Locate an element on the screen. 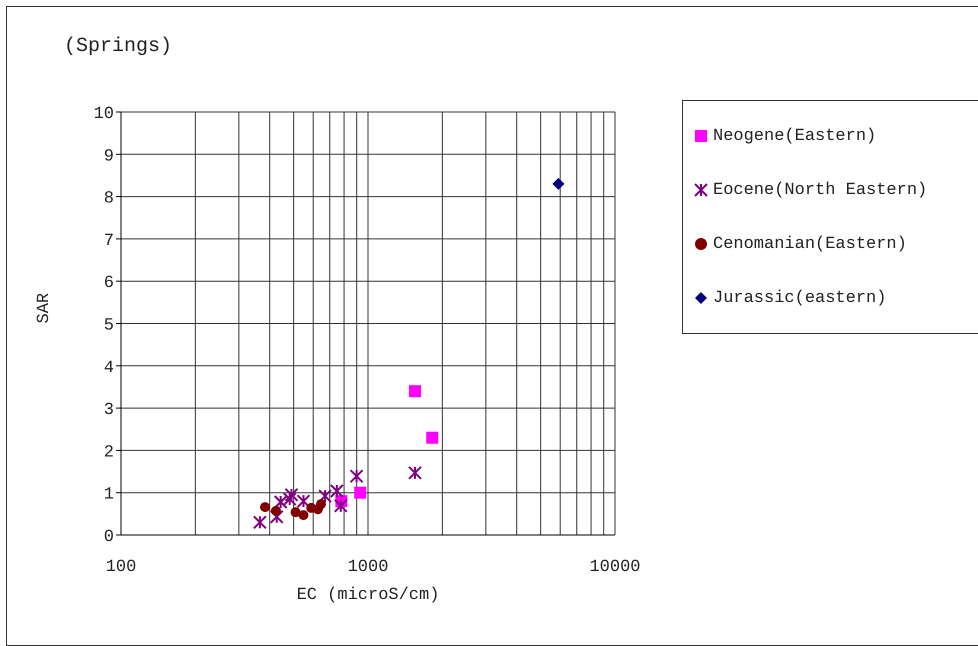  x-axis-title: EC (microS/cm) is located at coordinates (368, 595).